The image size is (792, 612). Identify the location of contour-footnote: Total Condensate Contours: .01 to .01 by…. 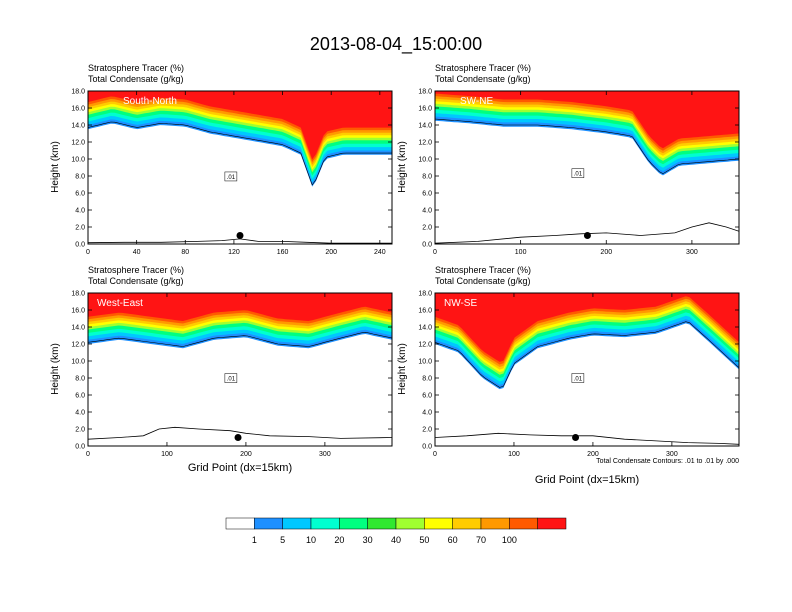
(667, 461).